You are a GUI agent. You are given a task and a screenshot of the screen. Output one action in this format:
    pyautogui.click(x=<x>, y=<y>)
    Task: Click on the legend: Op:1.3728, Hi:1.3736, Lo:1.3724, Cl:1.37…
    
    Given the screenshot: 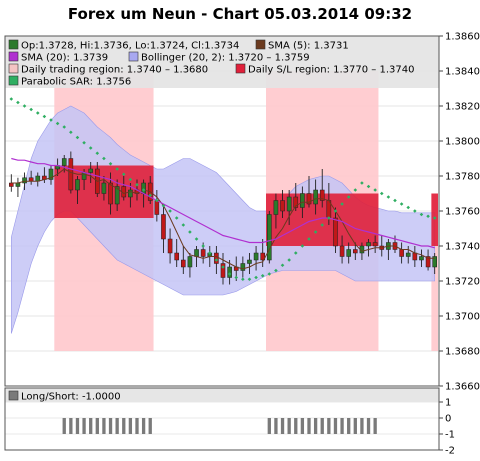 What is the action you would take?
    pyautogui.click(x=222, y=62)
    